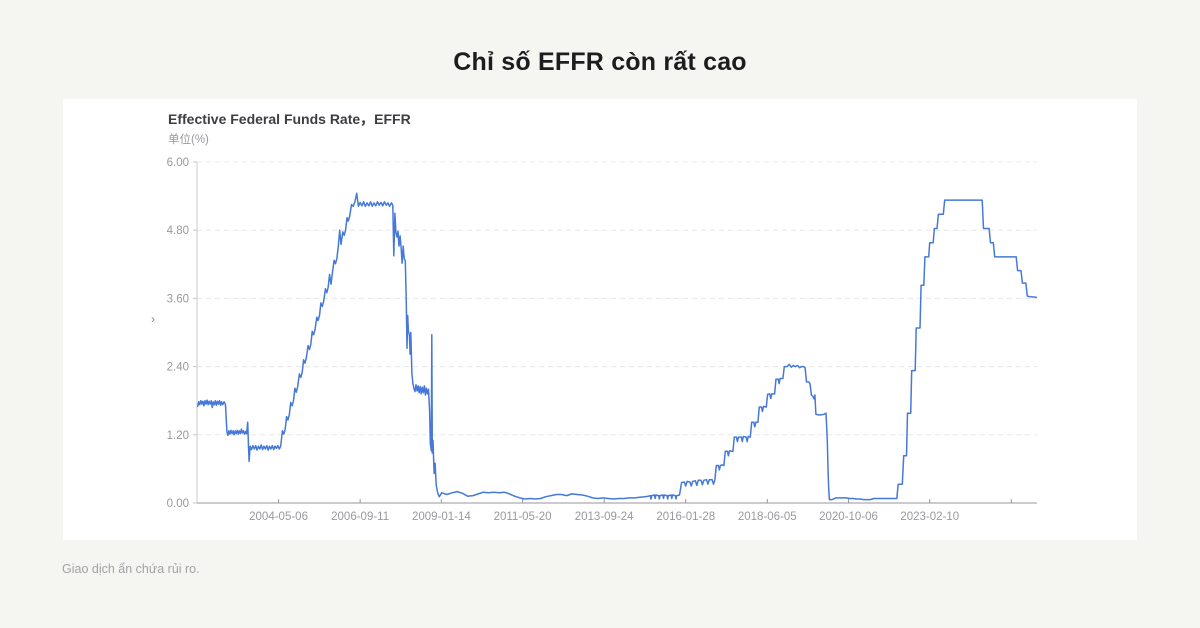 This screenshot has height=628, width=1200. What do you see at coordinates (767, 517) in the screenshot?
I see `x-tick-label: 2018-06-05` at bounding box center [767, 517].